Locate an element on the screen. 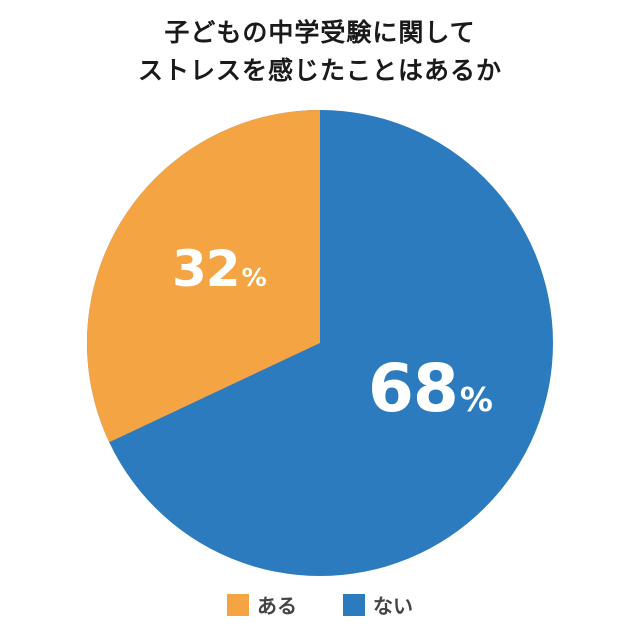 The image size is (640, 640). legend: ある ない is located at coordinates (320, 604).